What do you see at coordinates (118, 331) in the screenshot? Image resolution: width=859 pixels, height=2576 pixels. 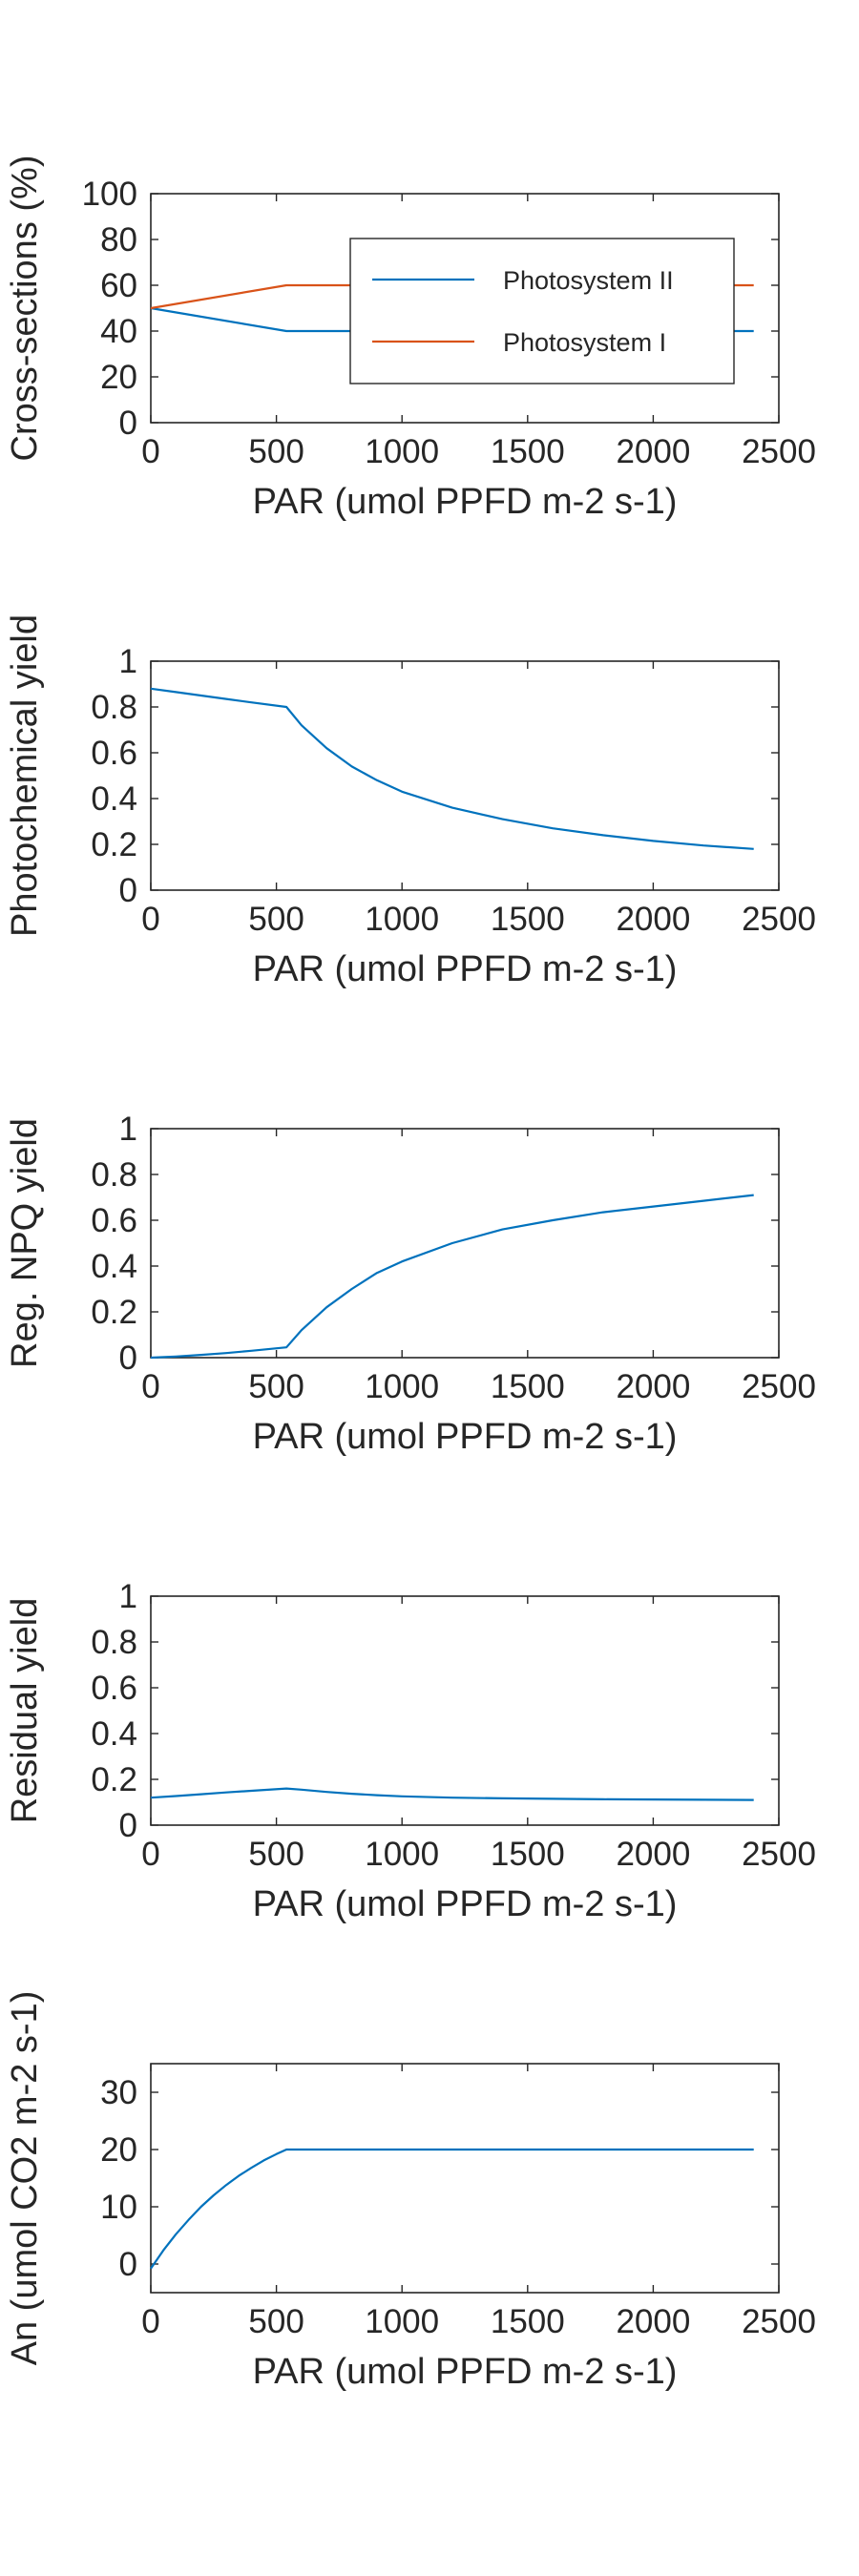 I see `y-tick-label: 40` at bounding box center [118, 331].